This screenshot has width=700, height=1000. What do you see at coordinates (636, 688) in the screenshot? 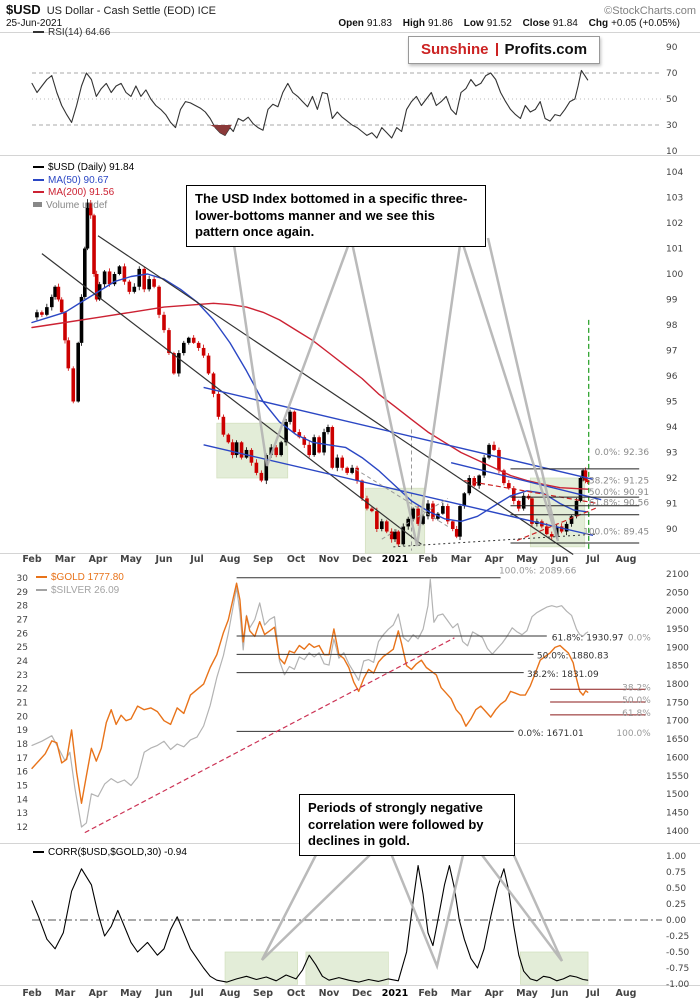
I see `svg-text: 38.2%` at bounding box center [636, 688].